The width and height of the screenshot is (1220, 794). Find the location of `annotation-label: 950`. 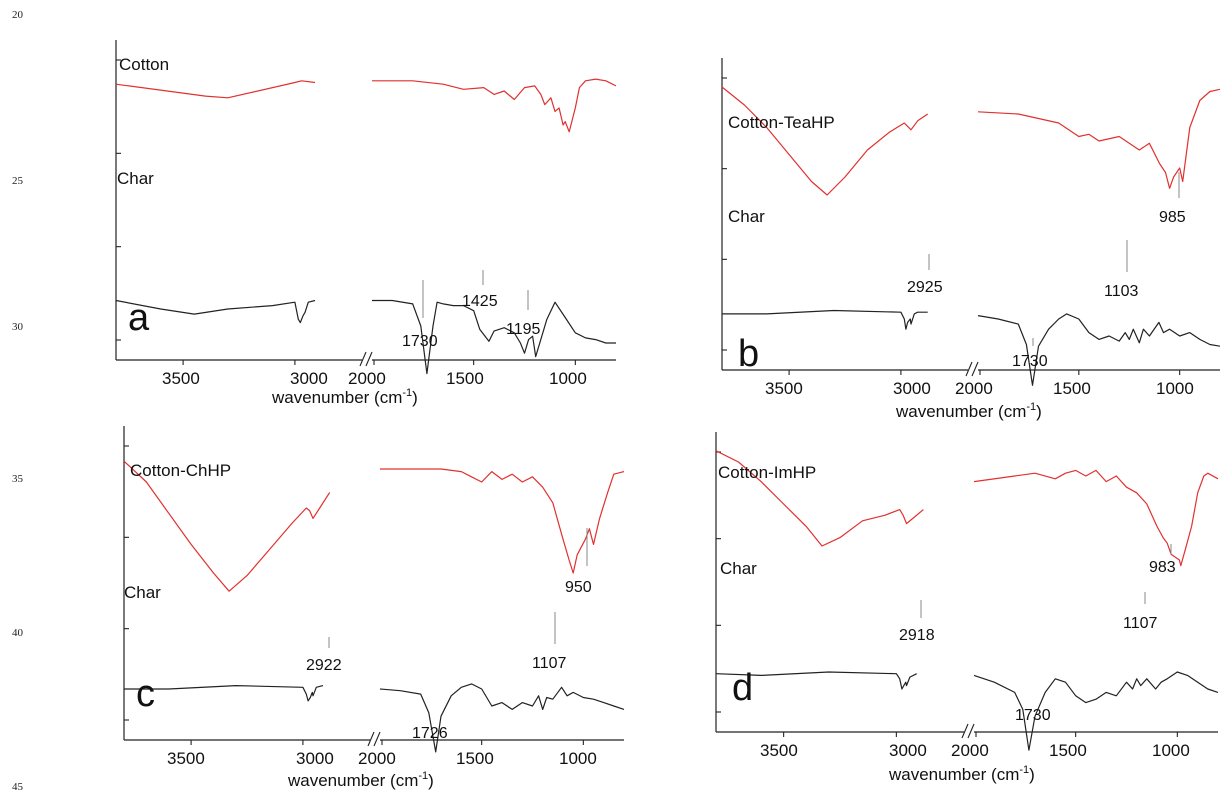

annotation-label: 950 is located at coordinates (578, 587).